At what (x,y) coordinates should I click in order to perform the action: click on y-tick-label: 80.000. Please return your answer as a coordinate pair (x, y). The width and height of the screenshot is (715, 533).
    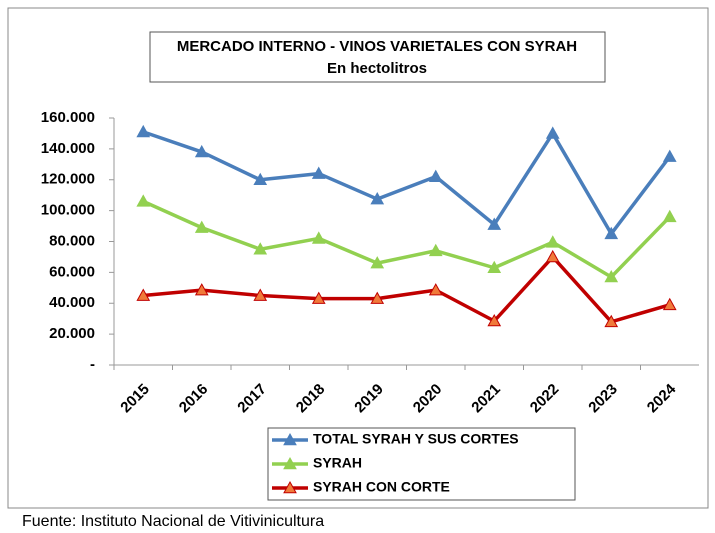
    Looking at the image, I should click on (72, 240).